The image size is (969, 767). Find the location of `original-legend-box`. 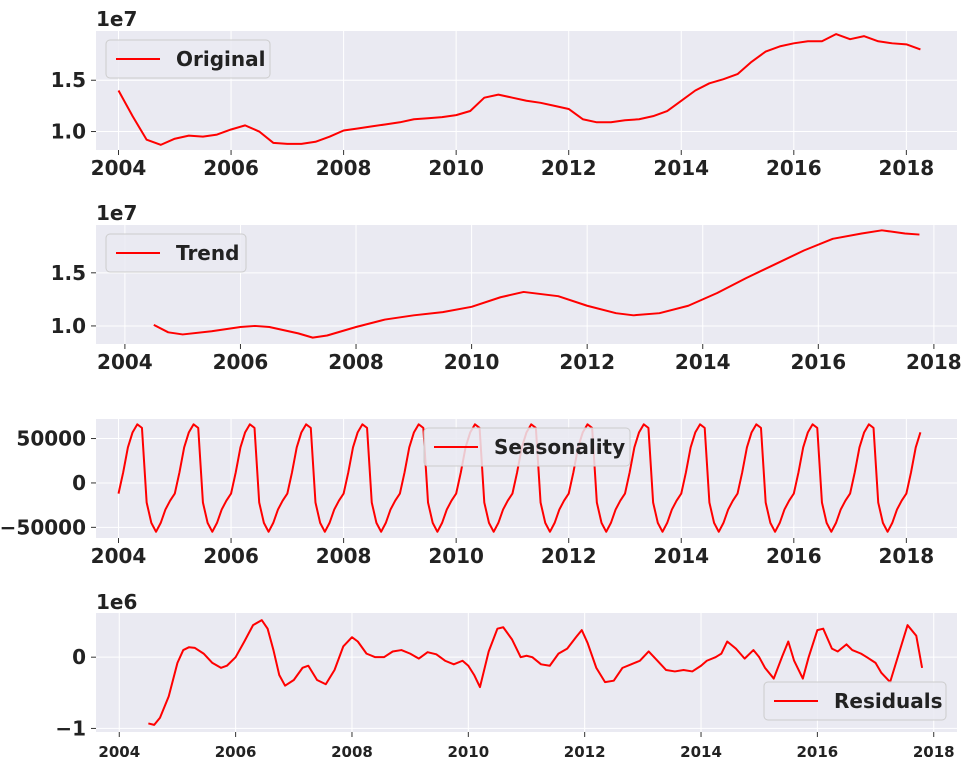

original-legend-box is located at coordinates (188, 59).